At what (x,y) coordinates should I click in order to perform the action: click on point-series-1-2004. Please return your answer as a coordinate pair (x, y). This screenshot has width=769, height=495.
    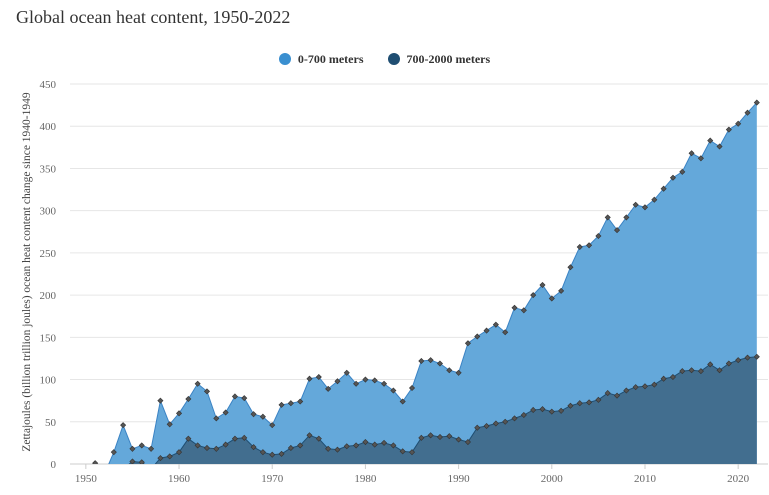
    Looking at the image, I should click on (589, 402).